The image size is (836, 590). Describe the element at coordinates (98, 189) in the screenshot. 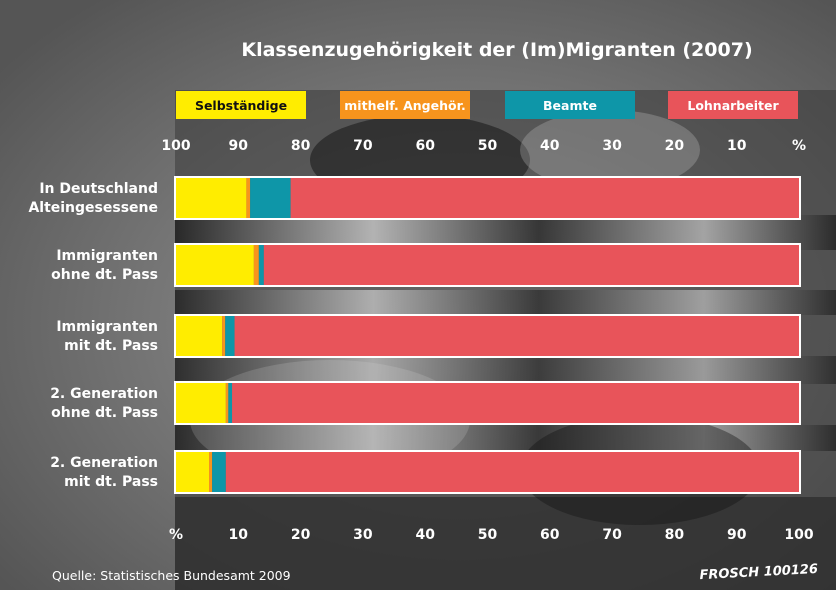

I see `category-label: In Deutschland` at that location.